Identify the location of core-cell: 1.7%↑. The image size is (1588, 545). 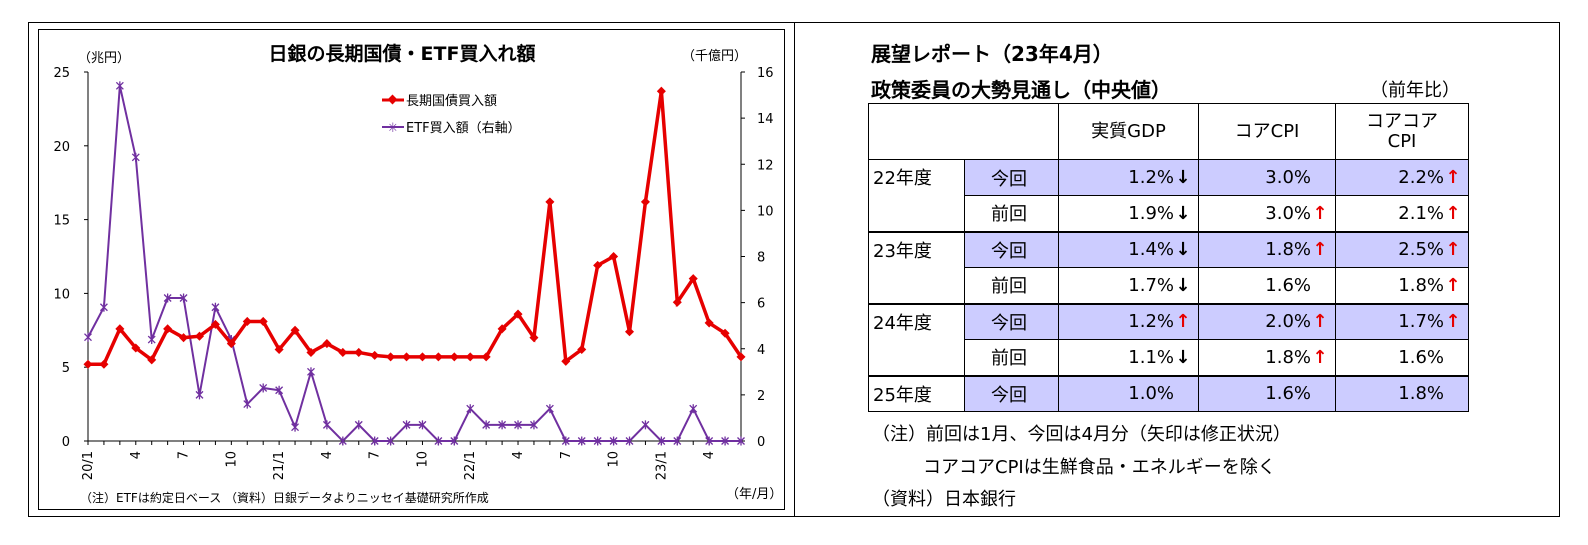
(1402, 321).